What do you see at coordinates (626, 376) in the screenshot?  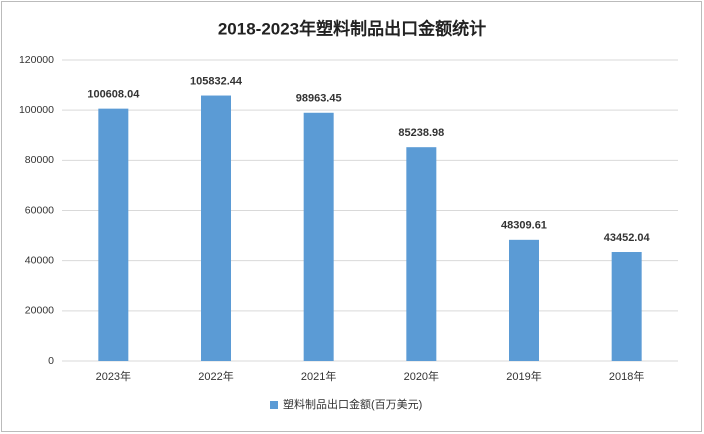 I see `x-tick-label: 2018年` at bounding box center [626, 376].